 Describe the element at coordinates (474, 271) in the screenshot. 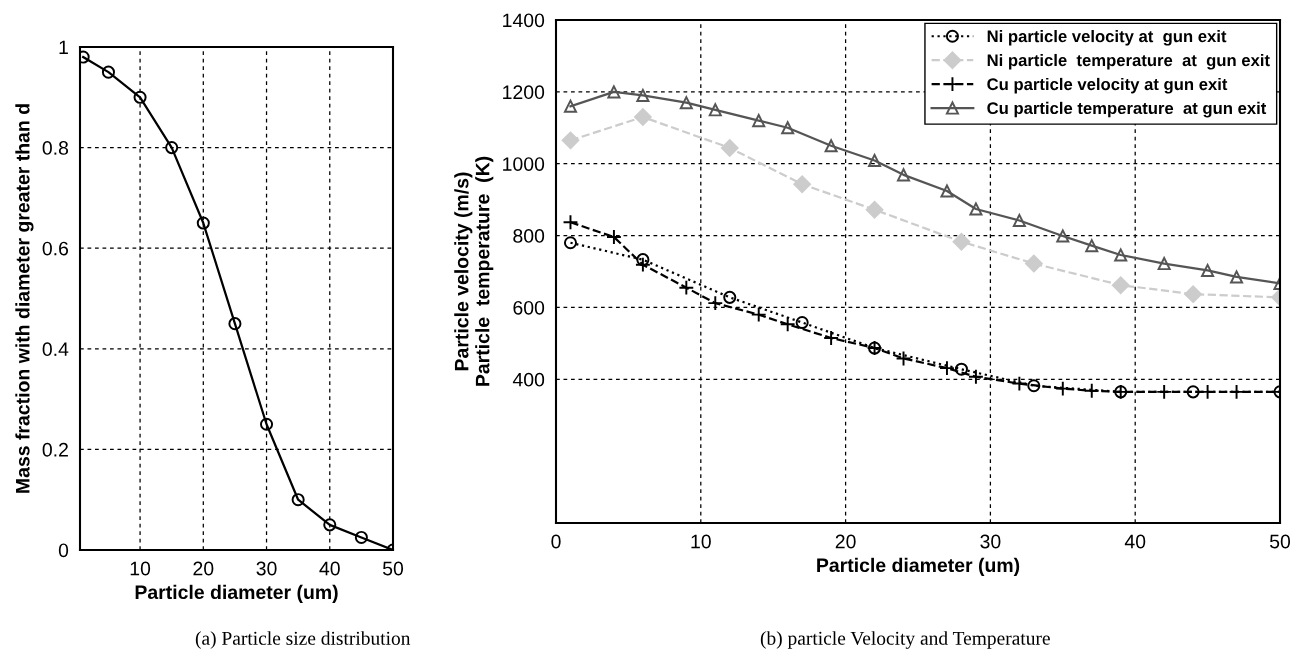

I see `y-axis-title: Particle velocity (m/s) Particle temperature (K)` at that location.